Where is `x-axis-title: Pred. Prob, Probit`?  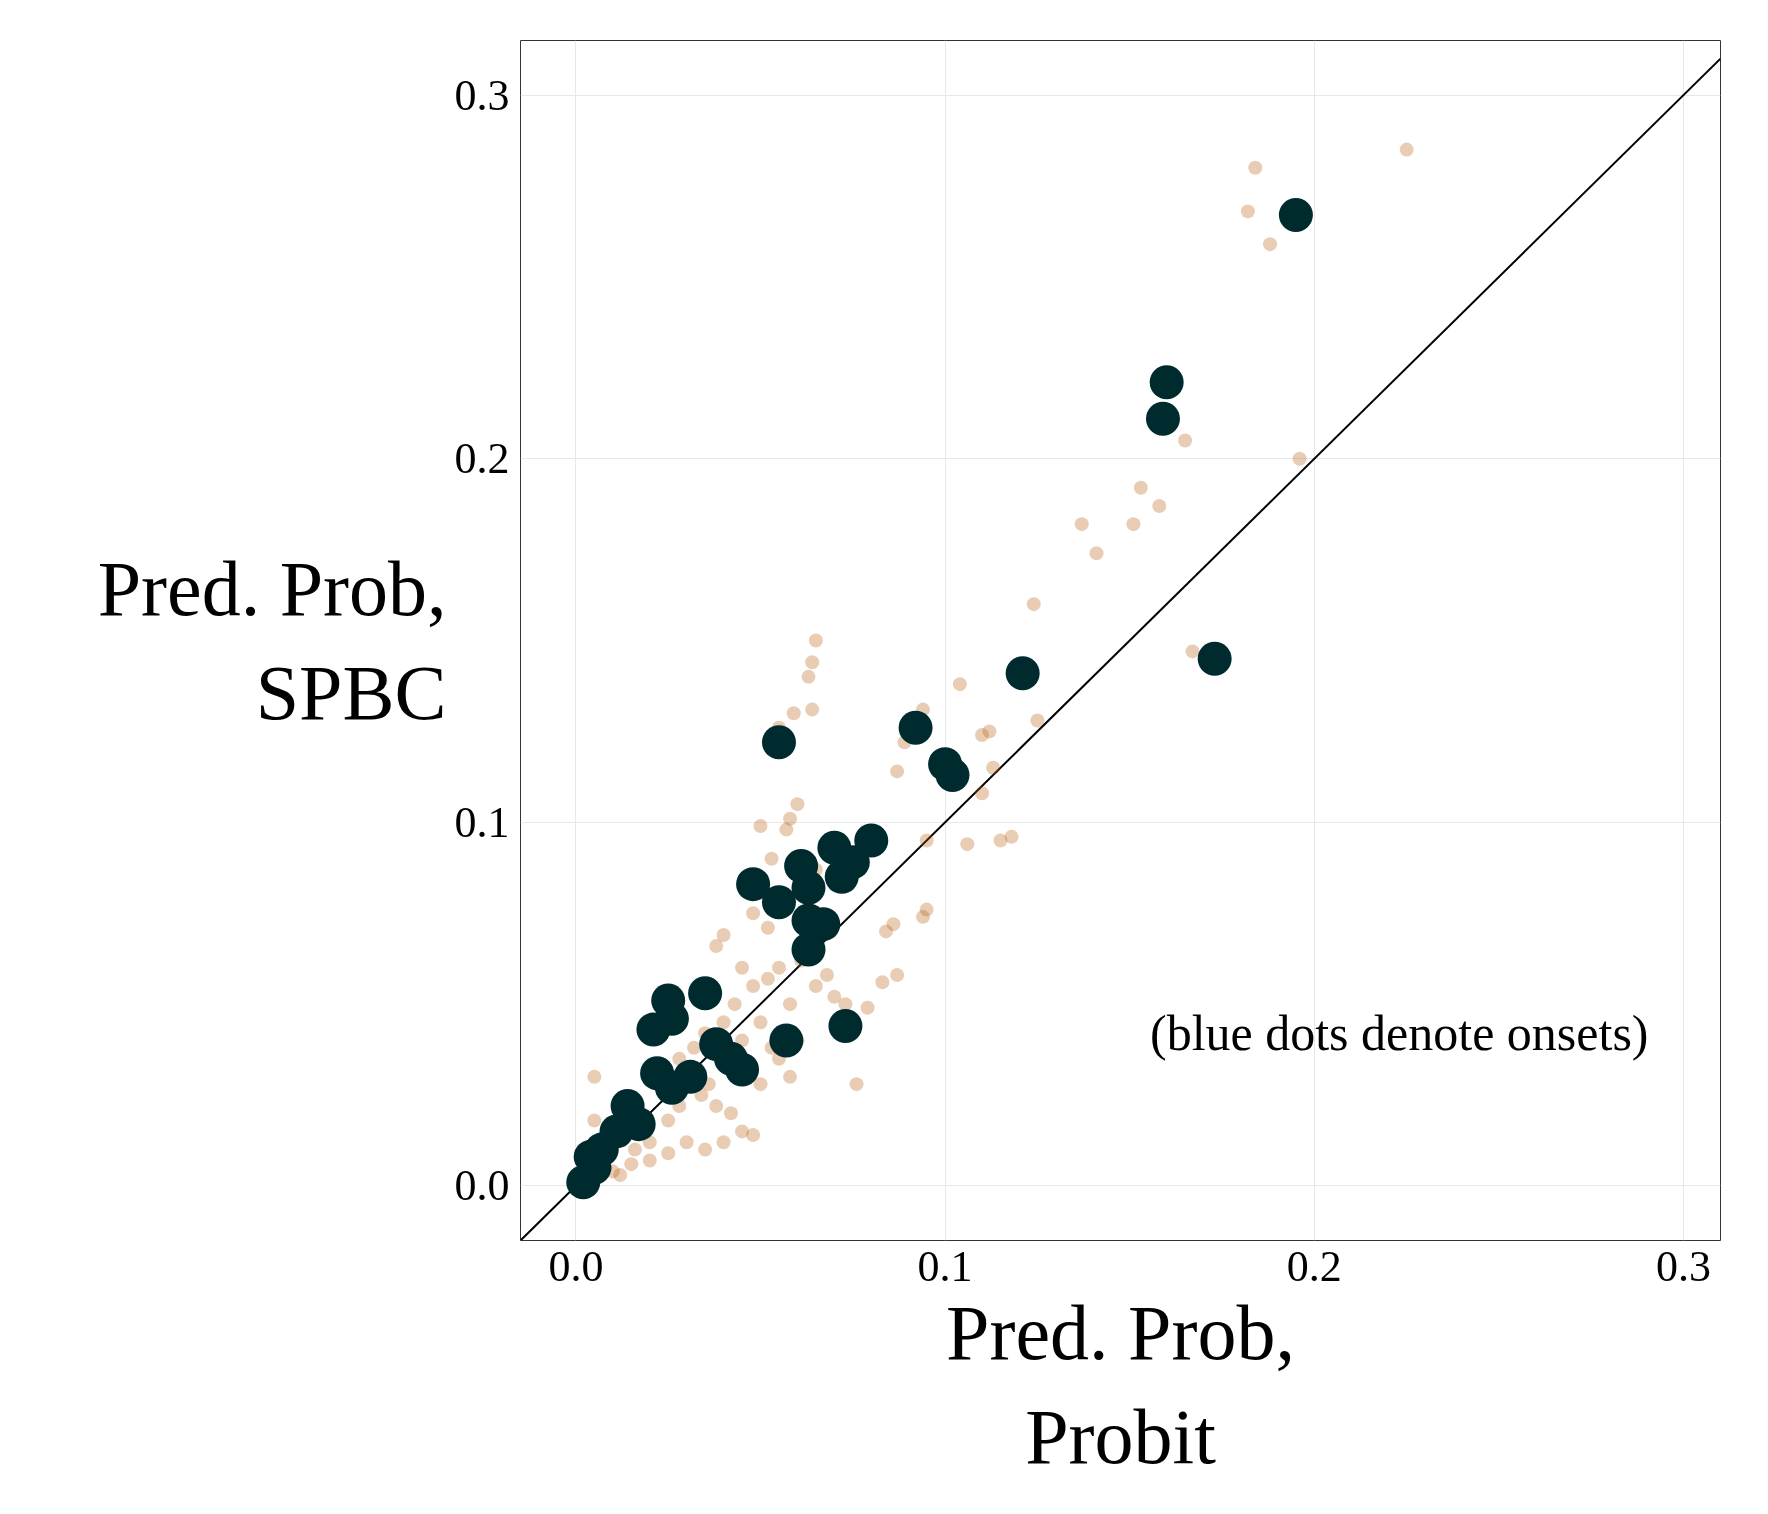
x-axis-title: Pred. Prob, Probit is located at coordinates (1120, 1384).